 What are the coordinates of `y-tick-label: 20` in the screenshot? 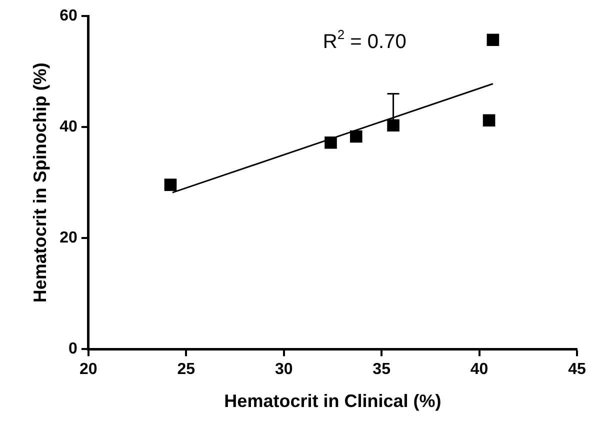 It's located at (69, 238).